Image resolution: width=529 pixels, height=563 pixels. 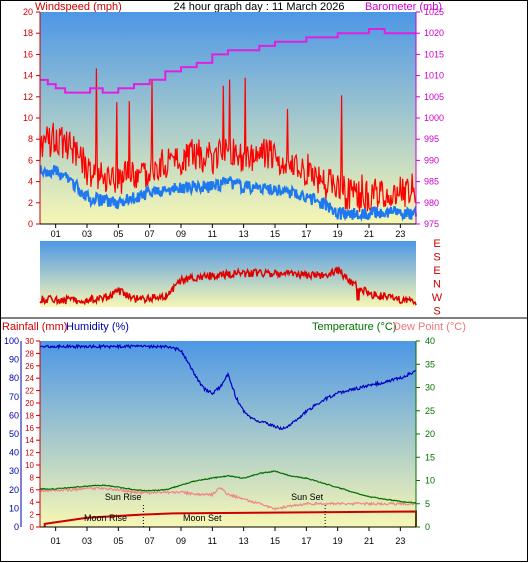 What do you see at coordinates (430, 481) in the screenshot?
I see `temperature-tick-label: 10` at bounding box center [430, 481].